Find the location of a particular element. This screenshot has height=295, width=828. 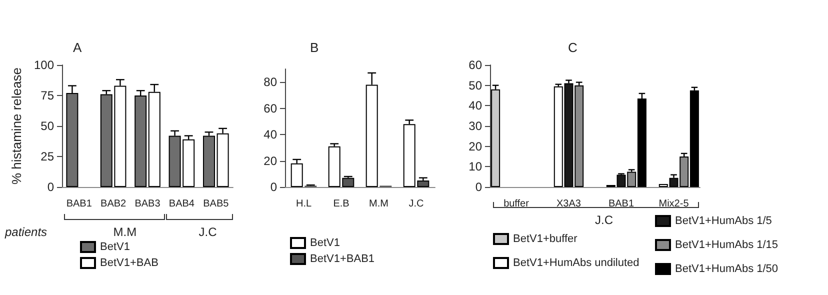

x-tick-label: BAB5 is located at coordinates (216, 204).